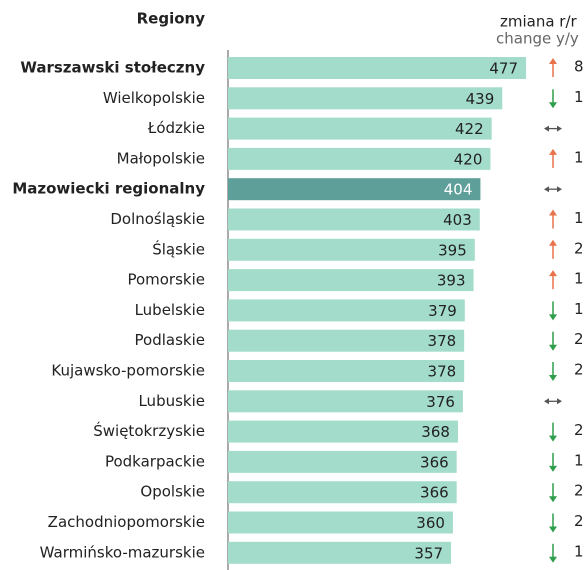  I want to click on value-label: 368, so click(435, 432).